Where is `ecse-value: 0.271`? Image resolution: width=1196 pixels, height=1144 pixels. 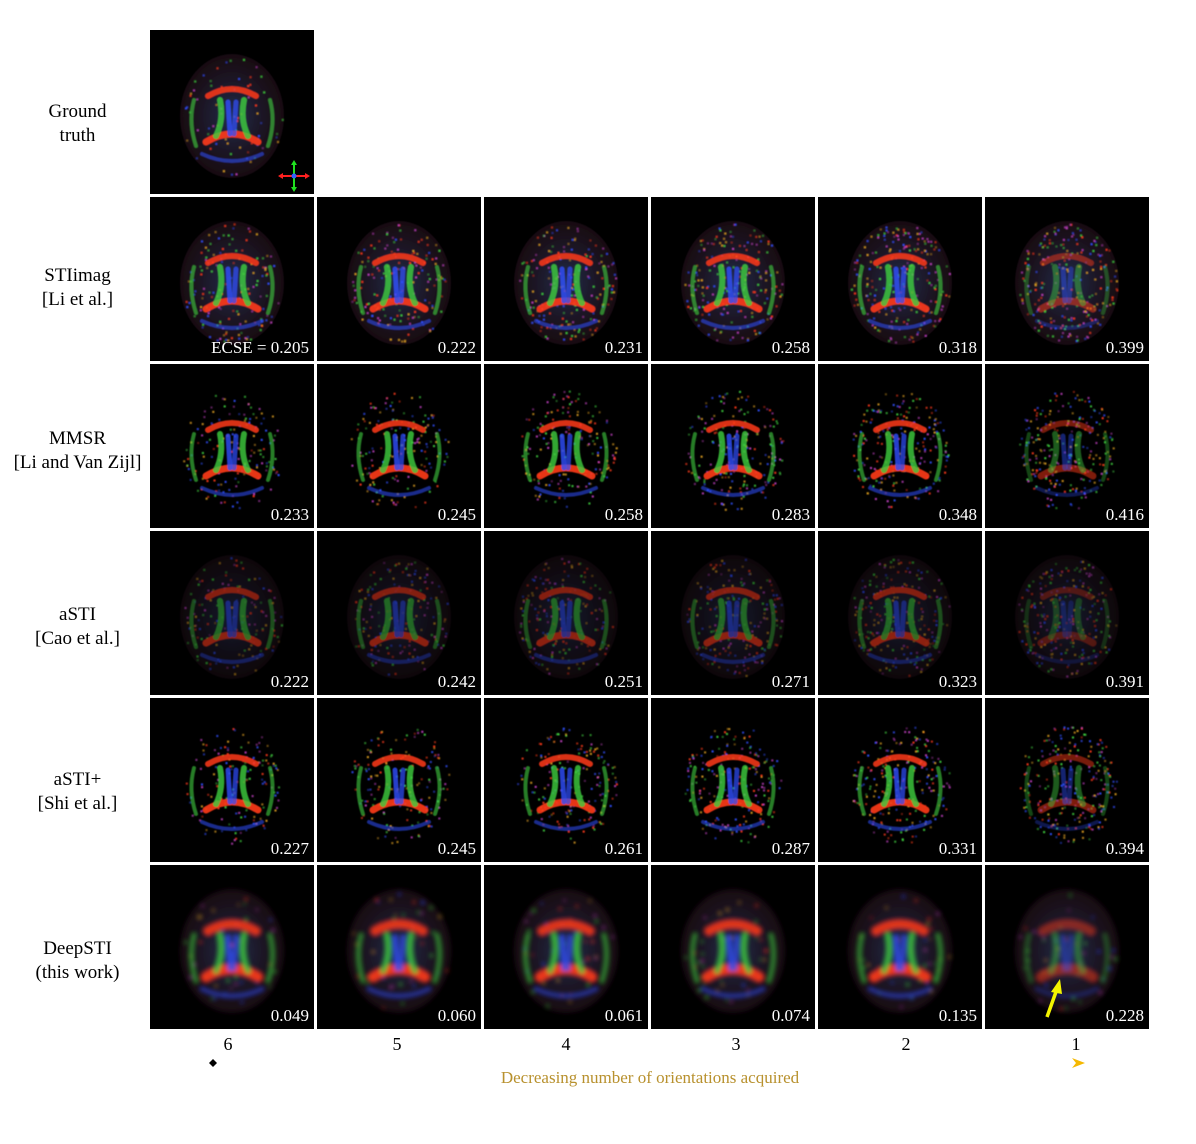 ecse-value: 0.271 is located at coordinates (790, 681).